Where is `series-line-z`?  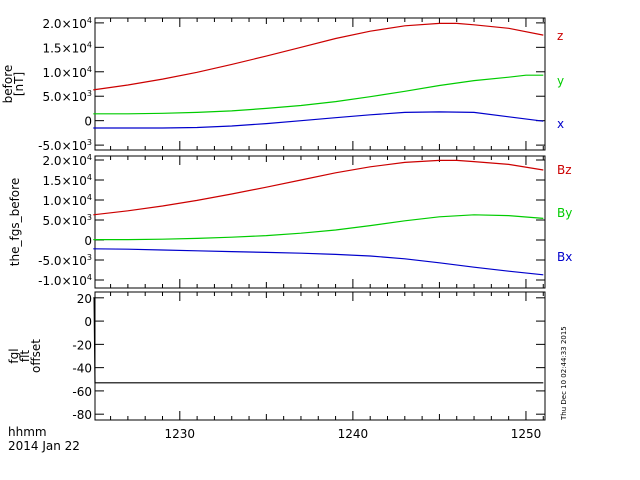 series-line-z is located at coordinates (318, 56).